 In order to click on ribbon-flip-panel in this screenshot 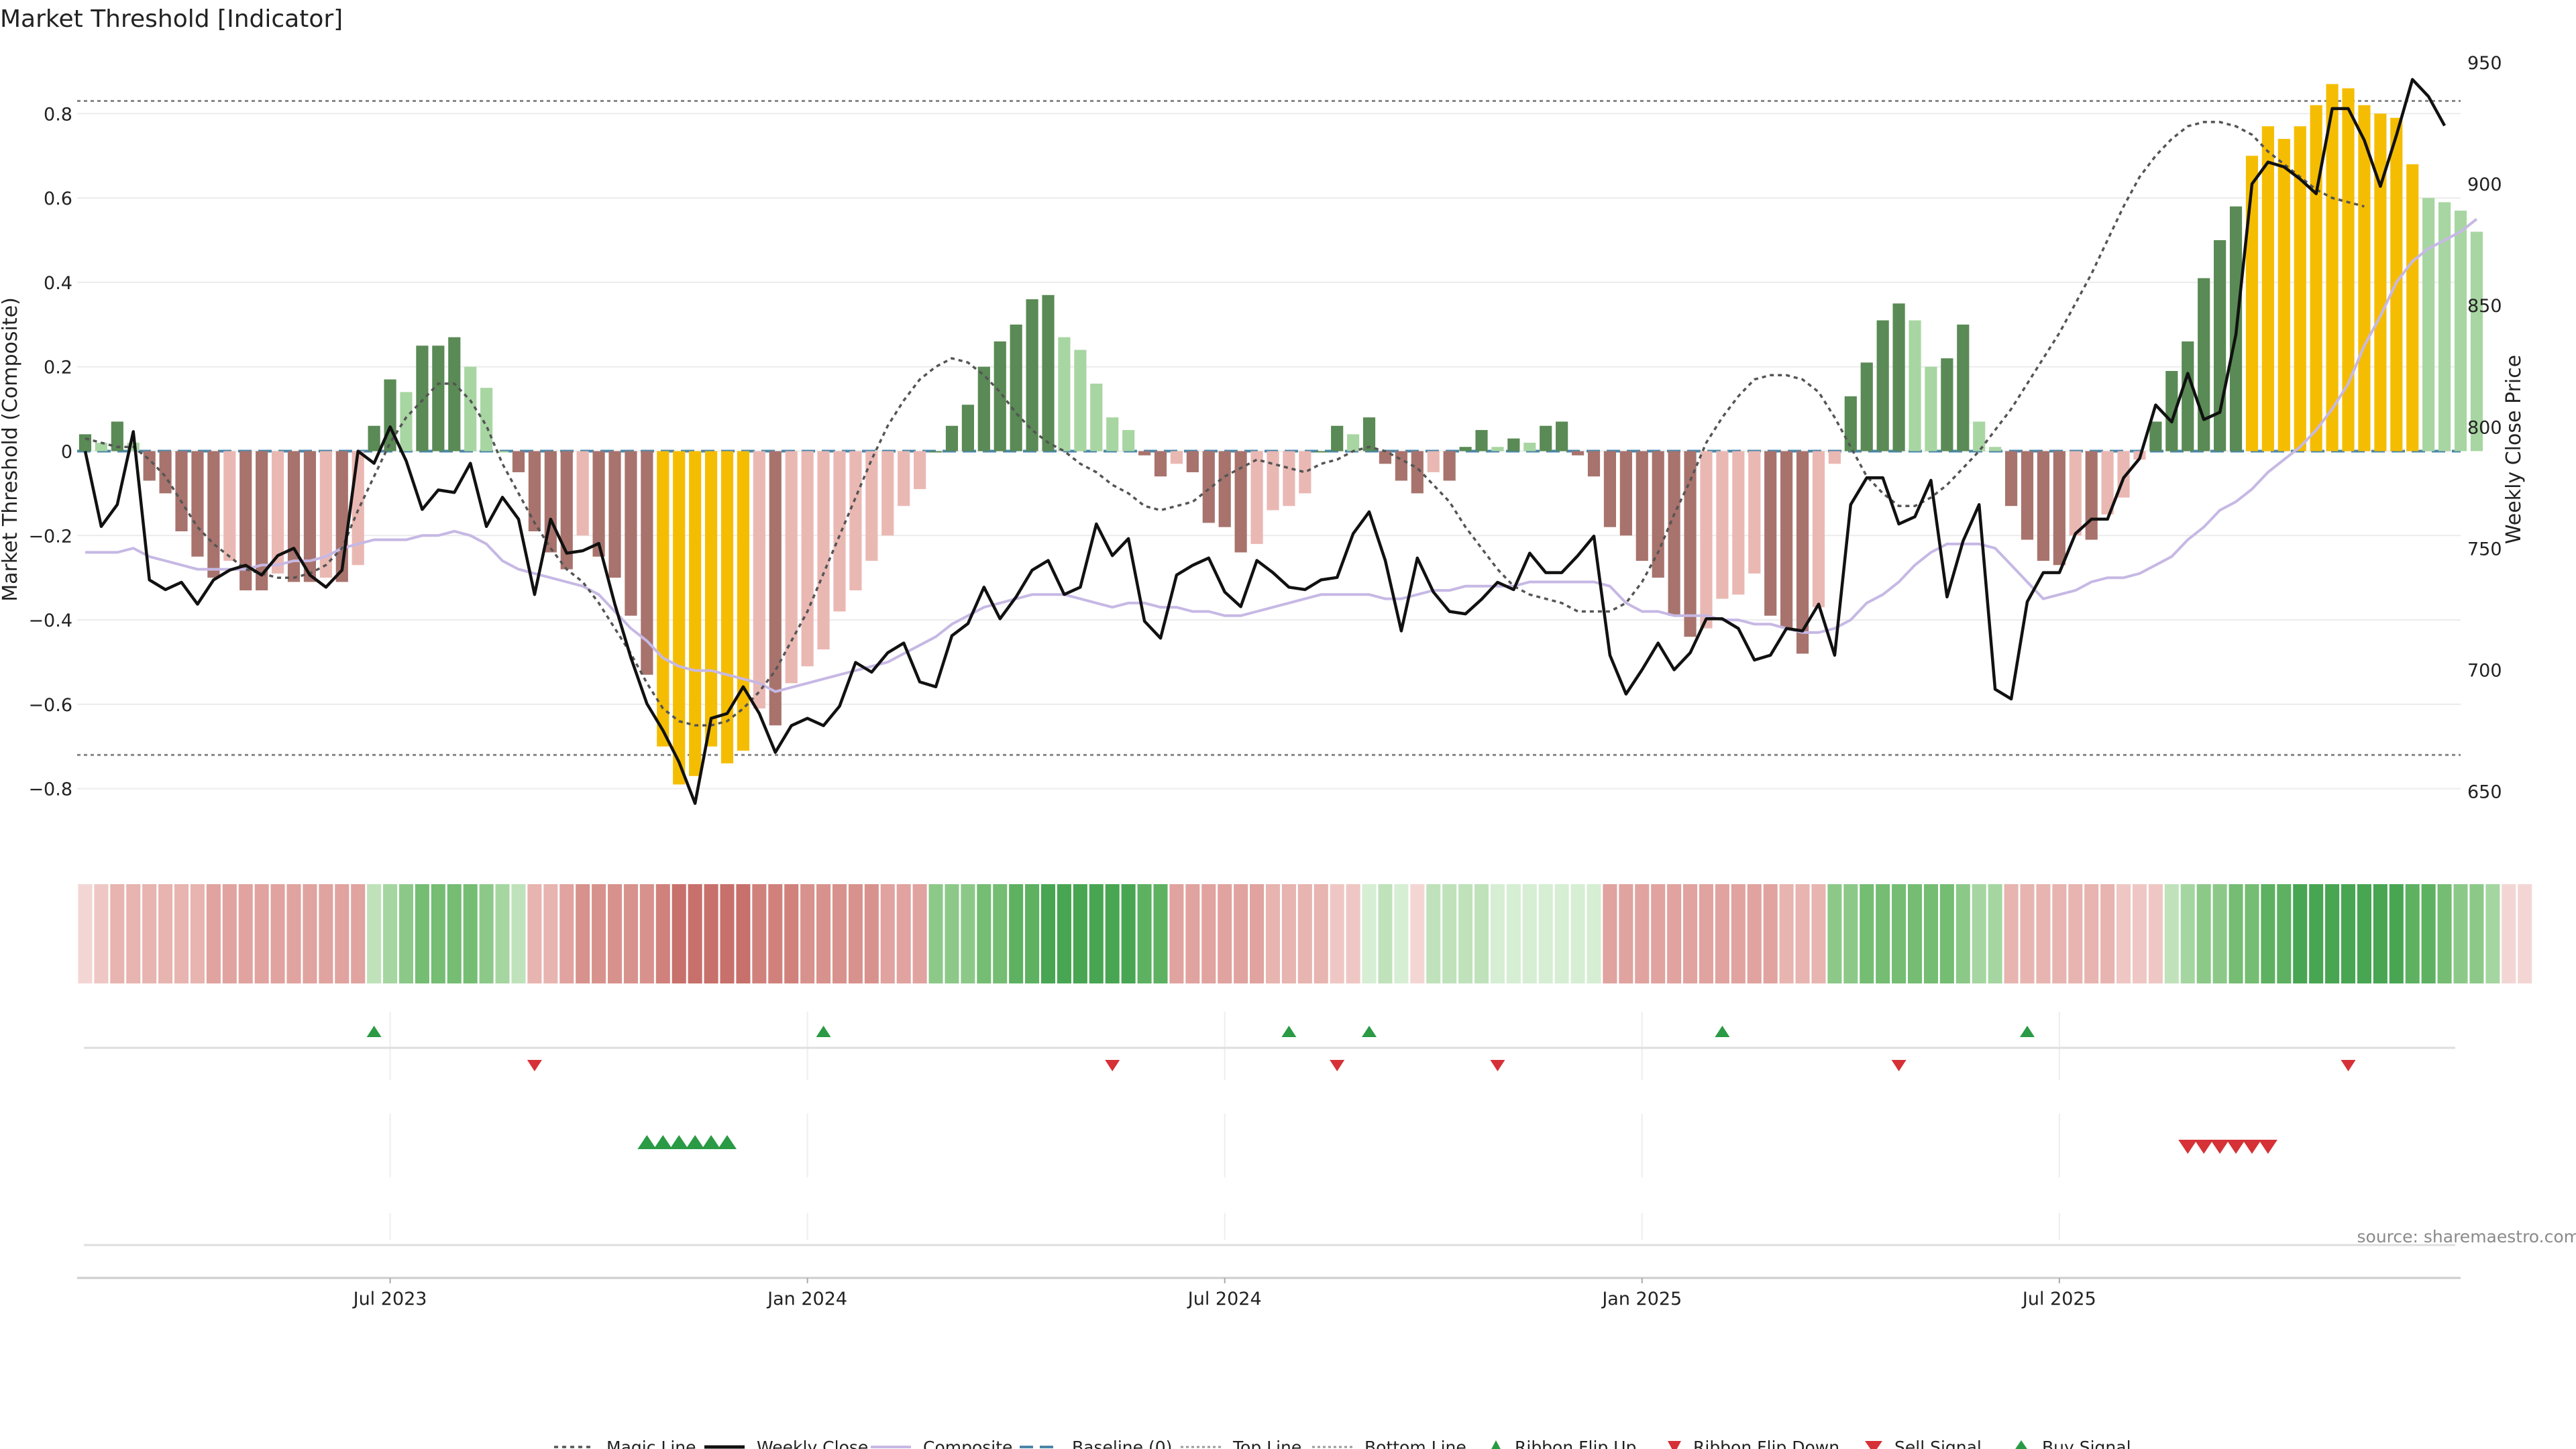, I will do `click(1269, 1046)`.